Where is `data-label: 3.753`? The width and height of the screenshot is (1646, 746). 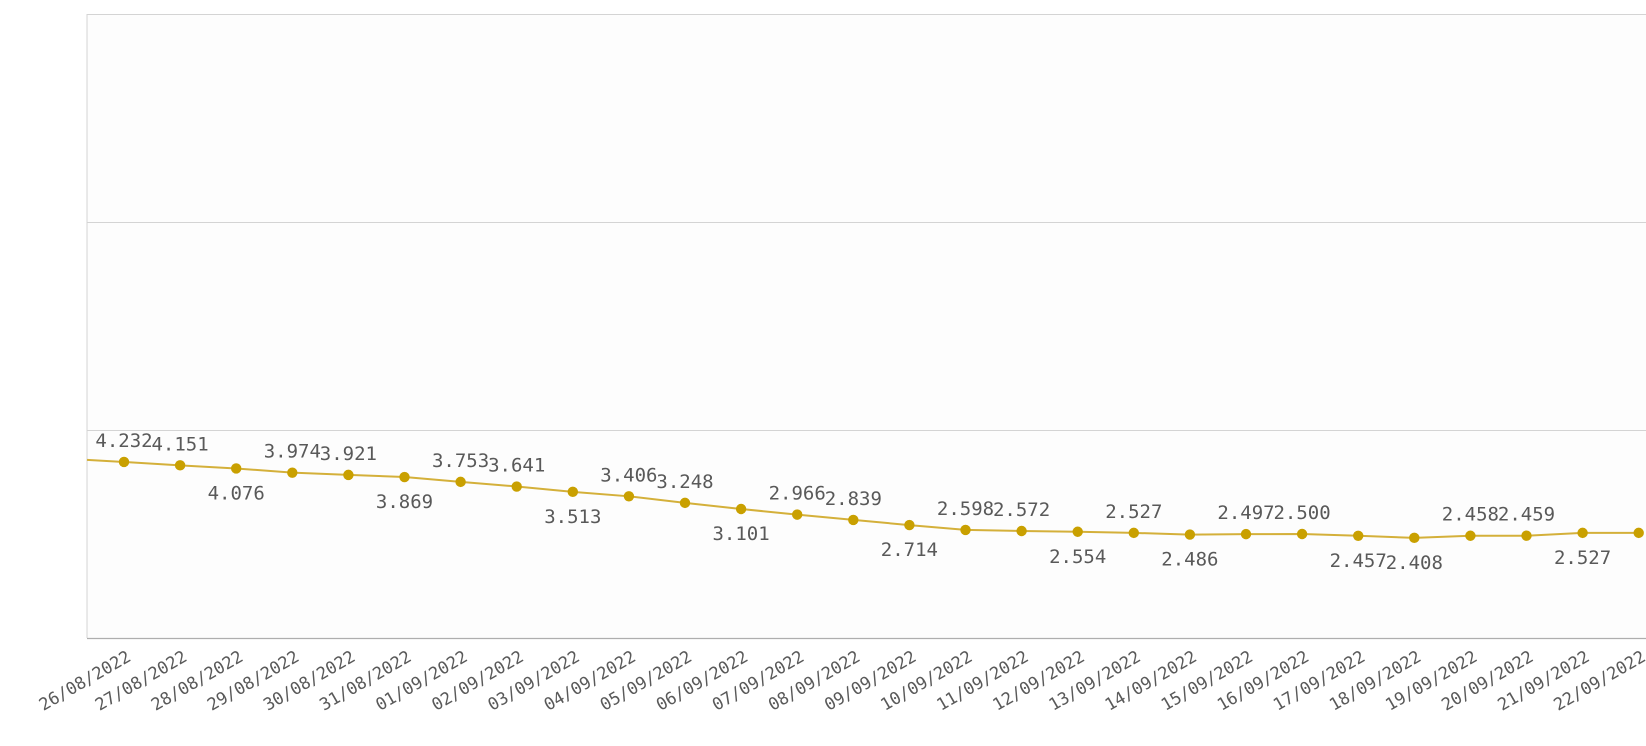 data-label: 3.753 is located at coordinates (460, 461).